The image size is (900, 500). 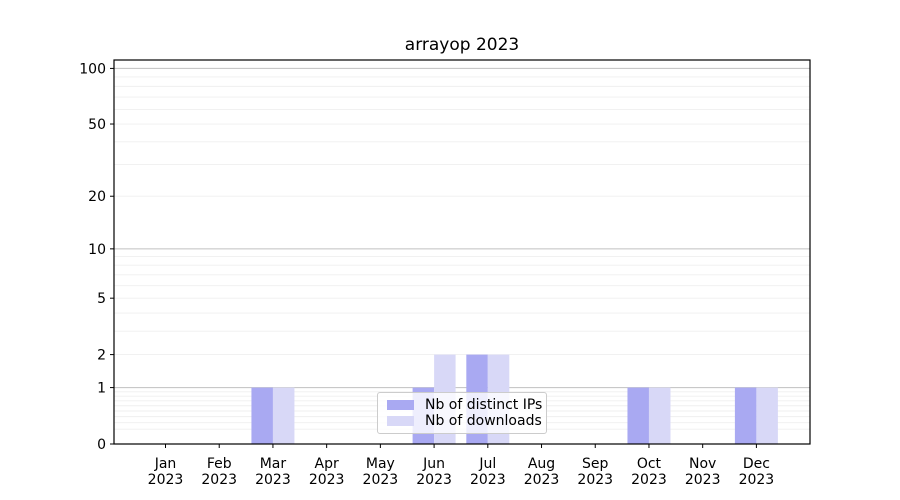 I want to click on x-tick-label-month: Jul, so click(x=487, y=464).